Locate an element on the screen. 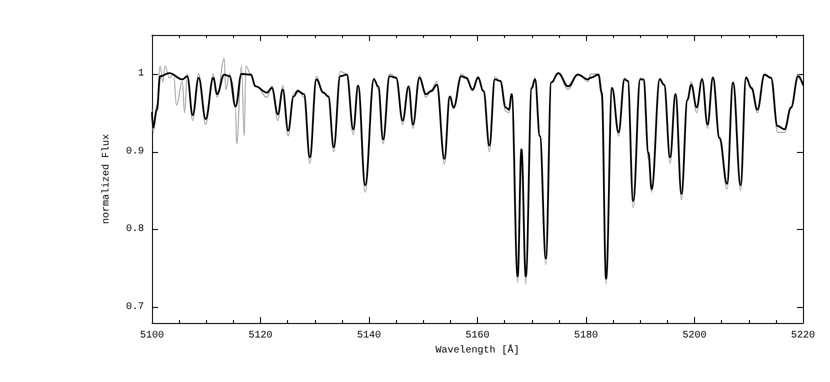 This screenshot has height=382, width=830. x-tick-label: 5100 is located at coordinates (152, 336).